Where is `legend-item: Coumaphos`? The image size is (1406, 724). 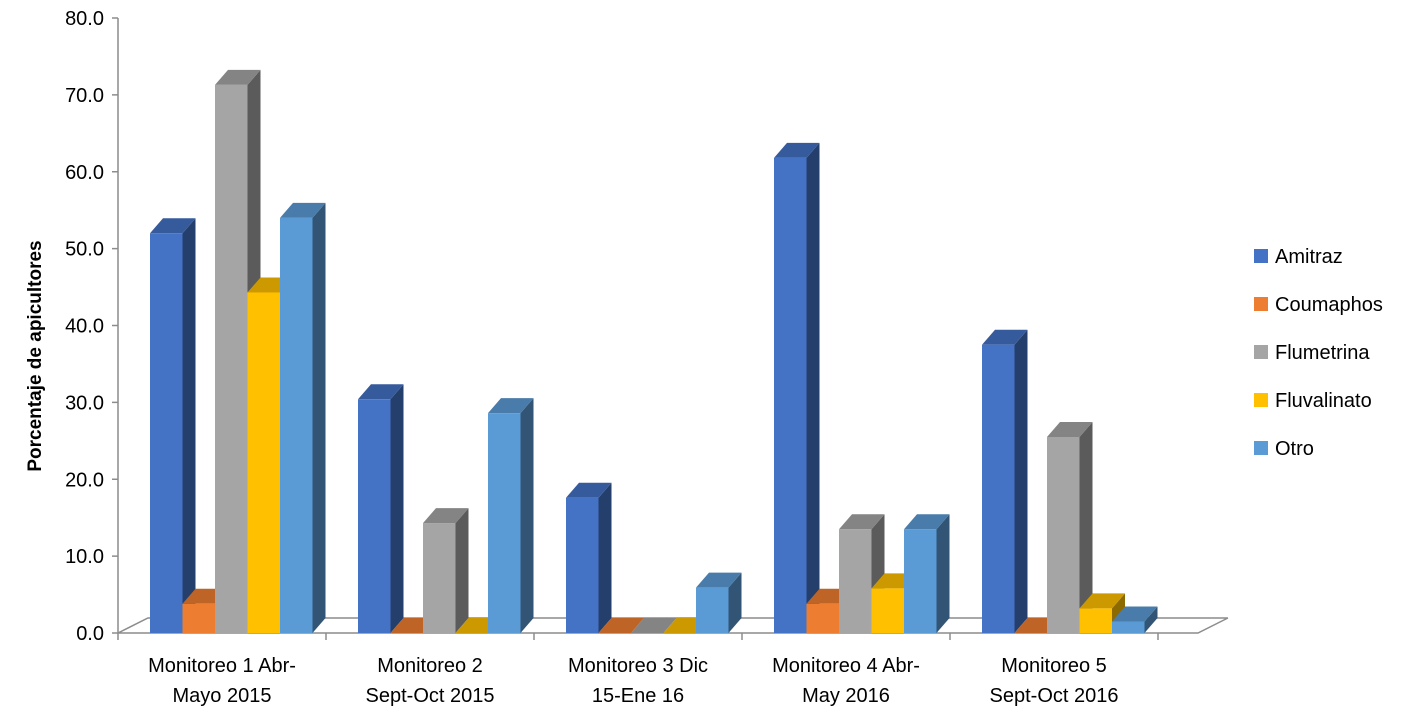 legend-item: Coumaphos is located at coordinates (1318, 305).